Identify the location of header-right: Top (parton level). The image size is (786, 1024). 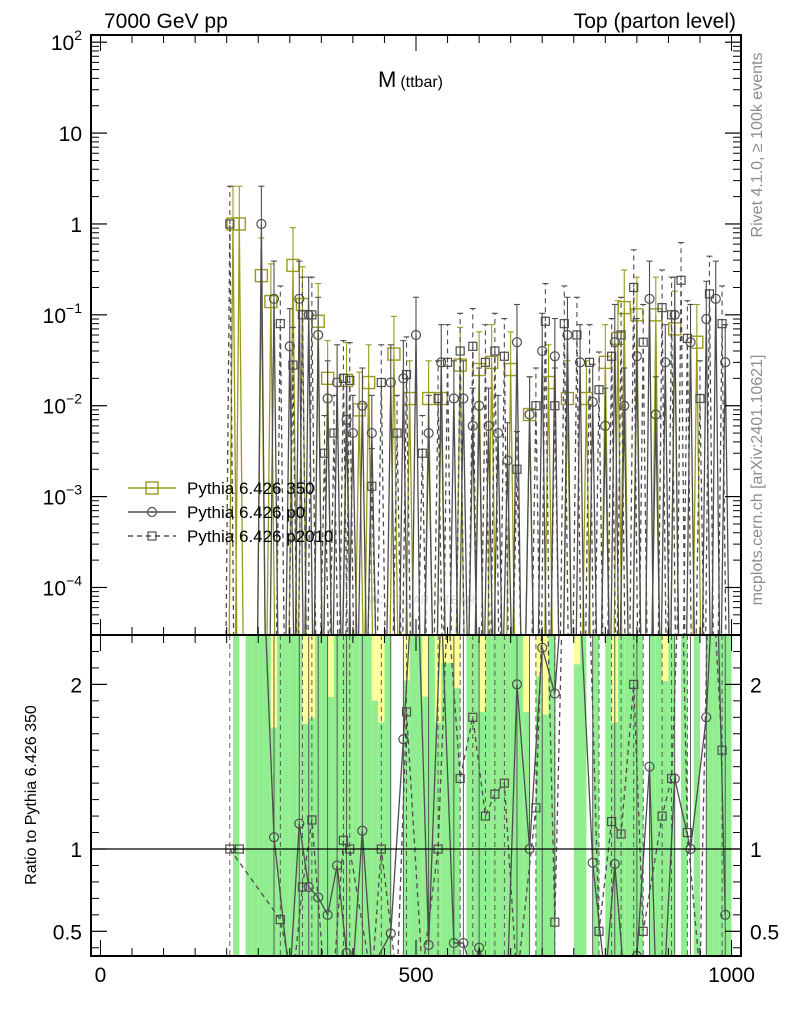
(655, 21).